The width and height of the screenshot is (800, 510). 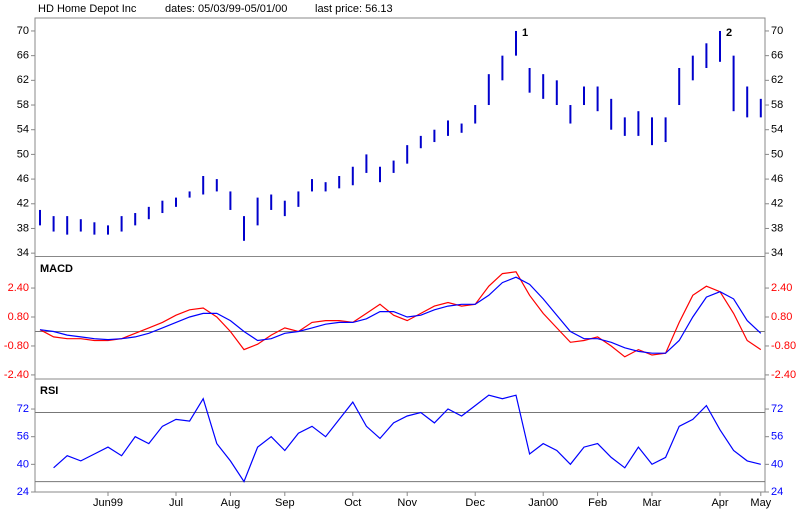 I want to click on series-line, so click(x=400, y=315).